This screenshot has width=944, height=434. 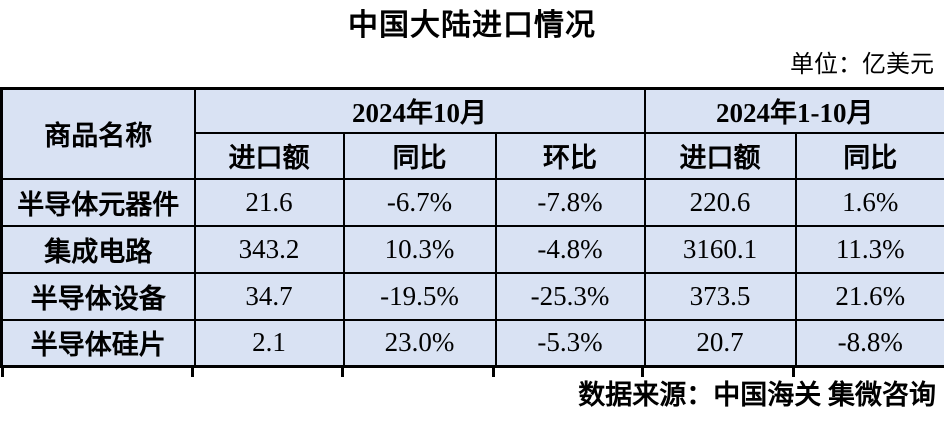 I want to click on cell-value: -5.3%, so click(x=570, y=343).